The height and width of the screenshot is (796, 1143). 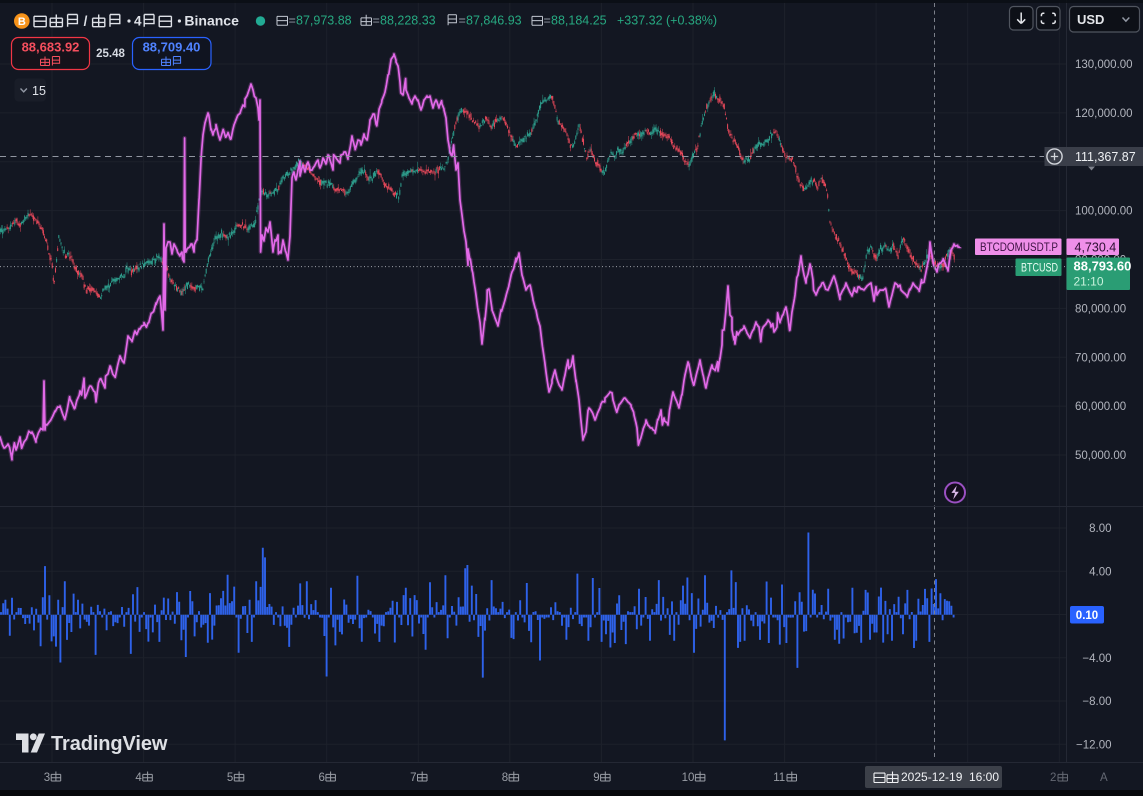 I want to click on svg-text: 21:10, so click(x=1089, y=282).